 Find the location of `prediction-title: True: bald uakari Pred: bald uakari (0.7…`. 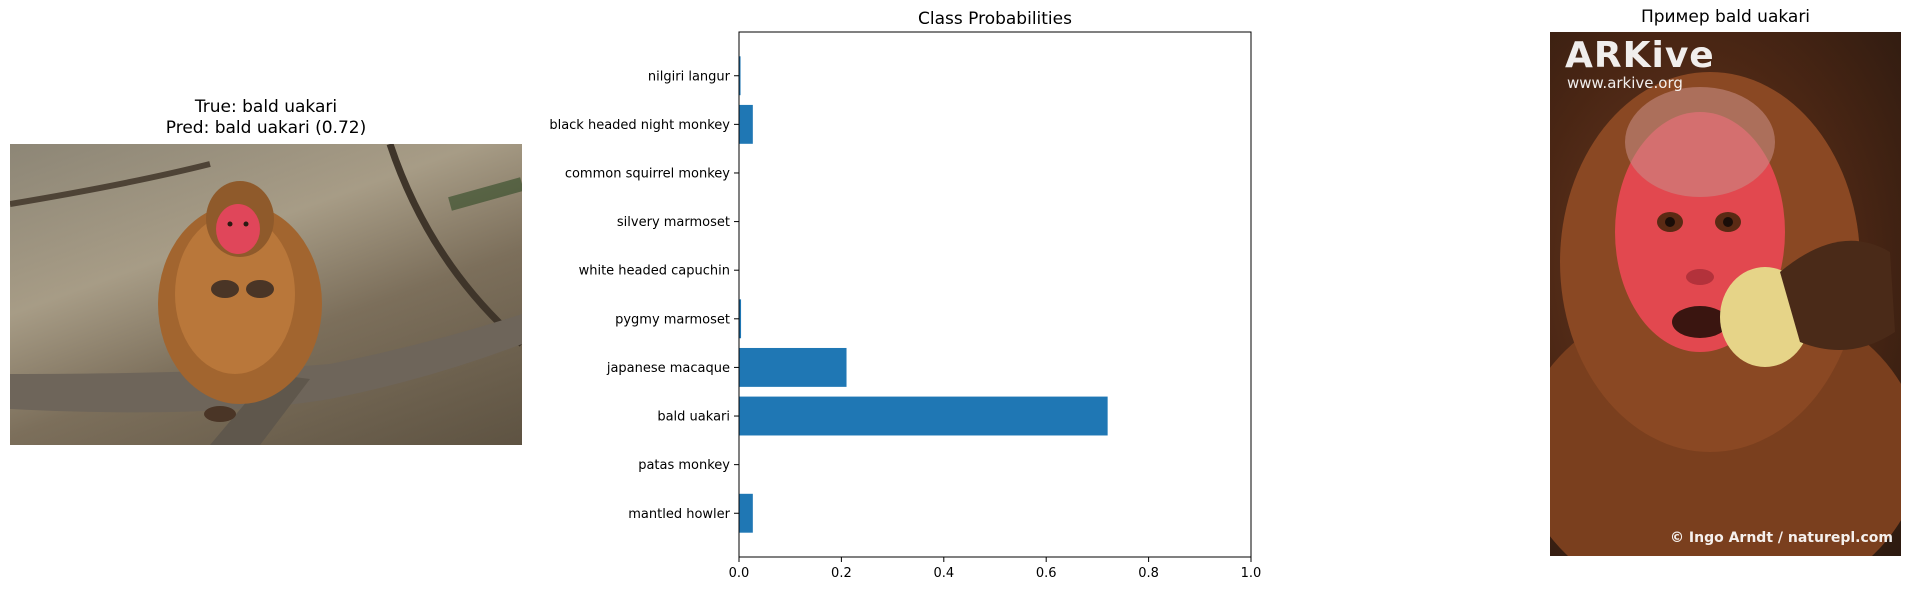

prediction-title: True: bald uakari Pred: bald uakari (0.7… is located at coordinates (266, 118).